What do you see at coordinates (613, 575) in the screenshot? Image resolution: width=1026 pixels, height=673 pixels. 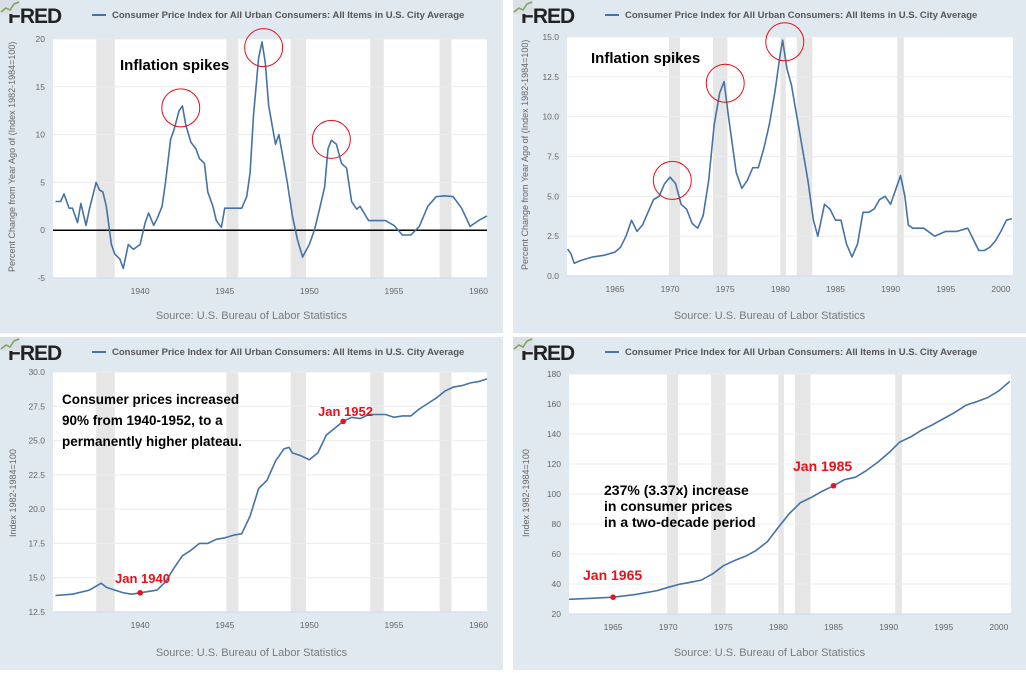 I see `marker-label: Jan 1965` at bounding box center [613, 575].